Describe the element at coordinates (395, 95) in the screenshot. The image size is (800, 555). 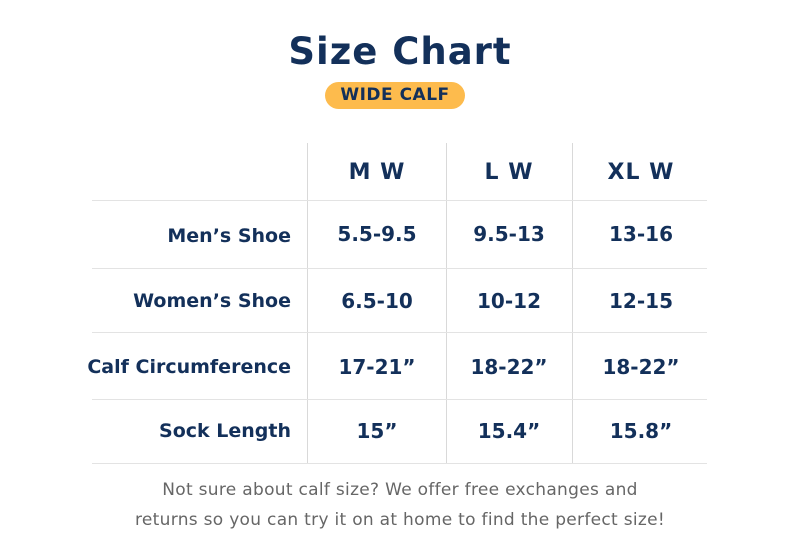
I see `wide-calf-badge: WIDE CALF` at that location.